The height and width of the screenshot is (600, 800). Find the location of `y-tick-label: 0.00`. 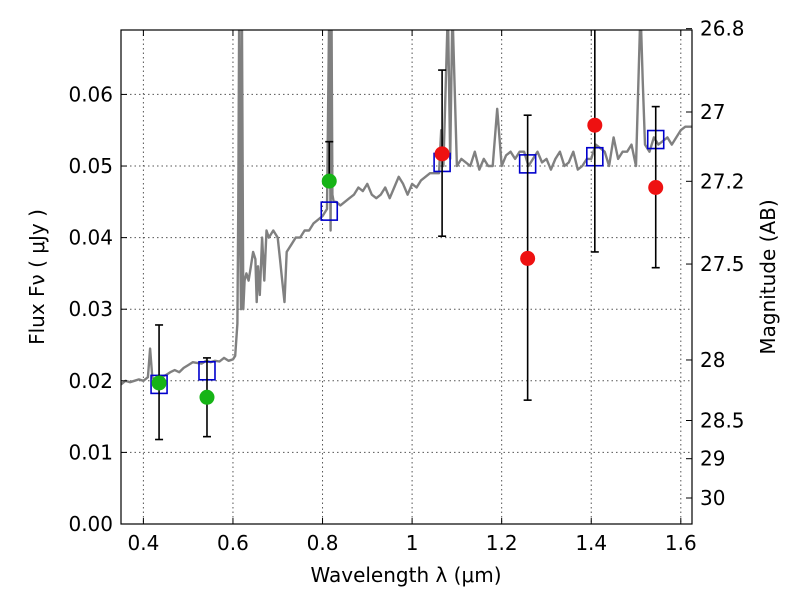

y-tick-label: 0.00 is located at coordinates (90, 524).